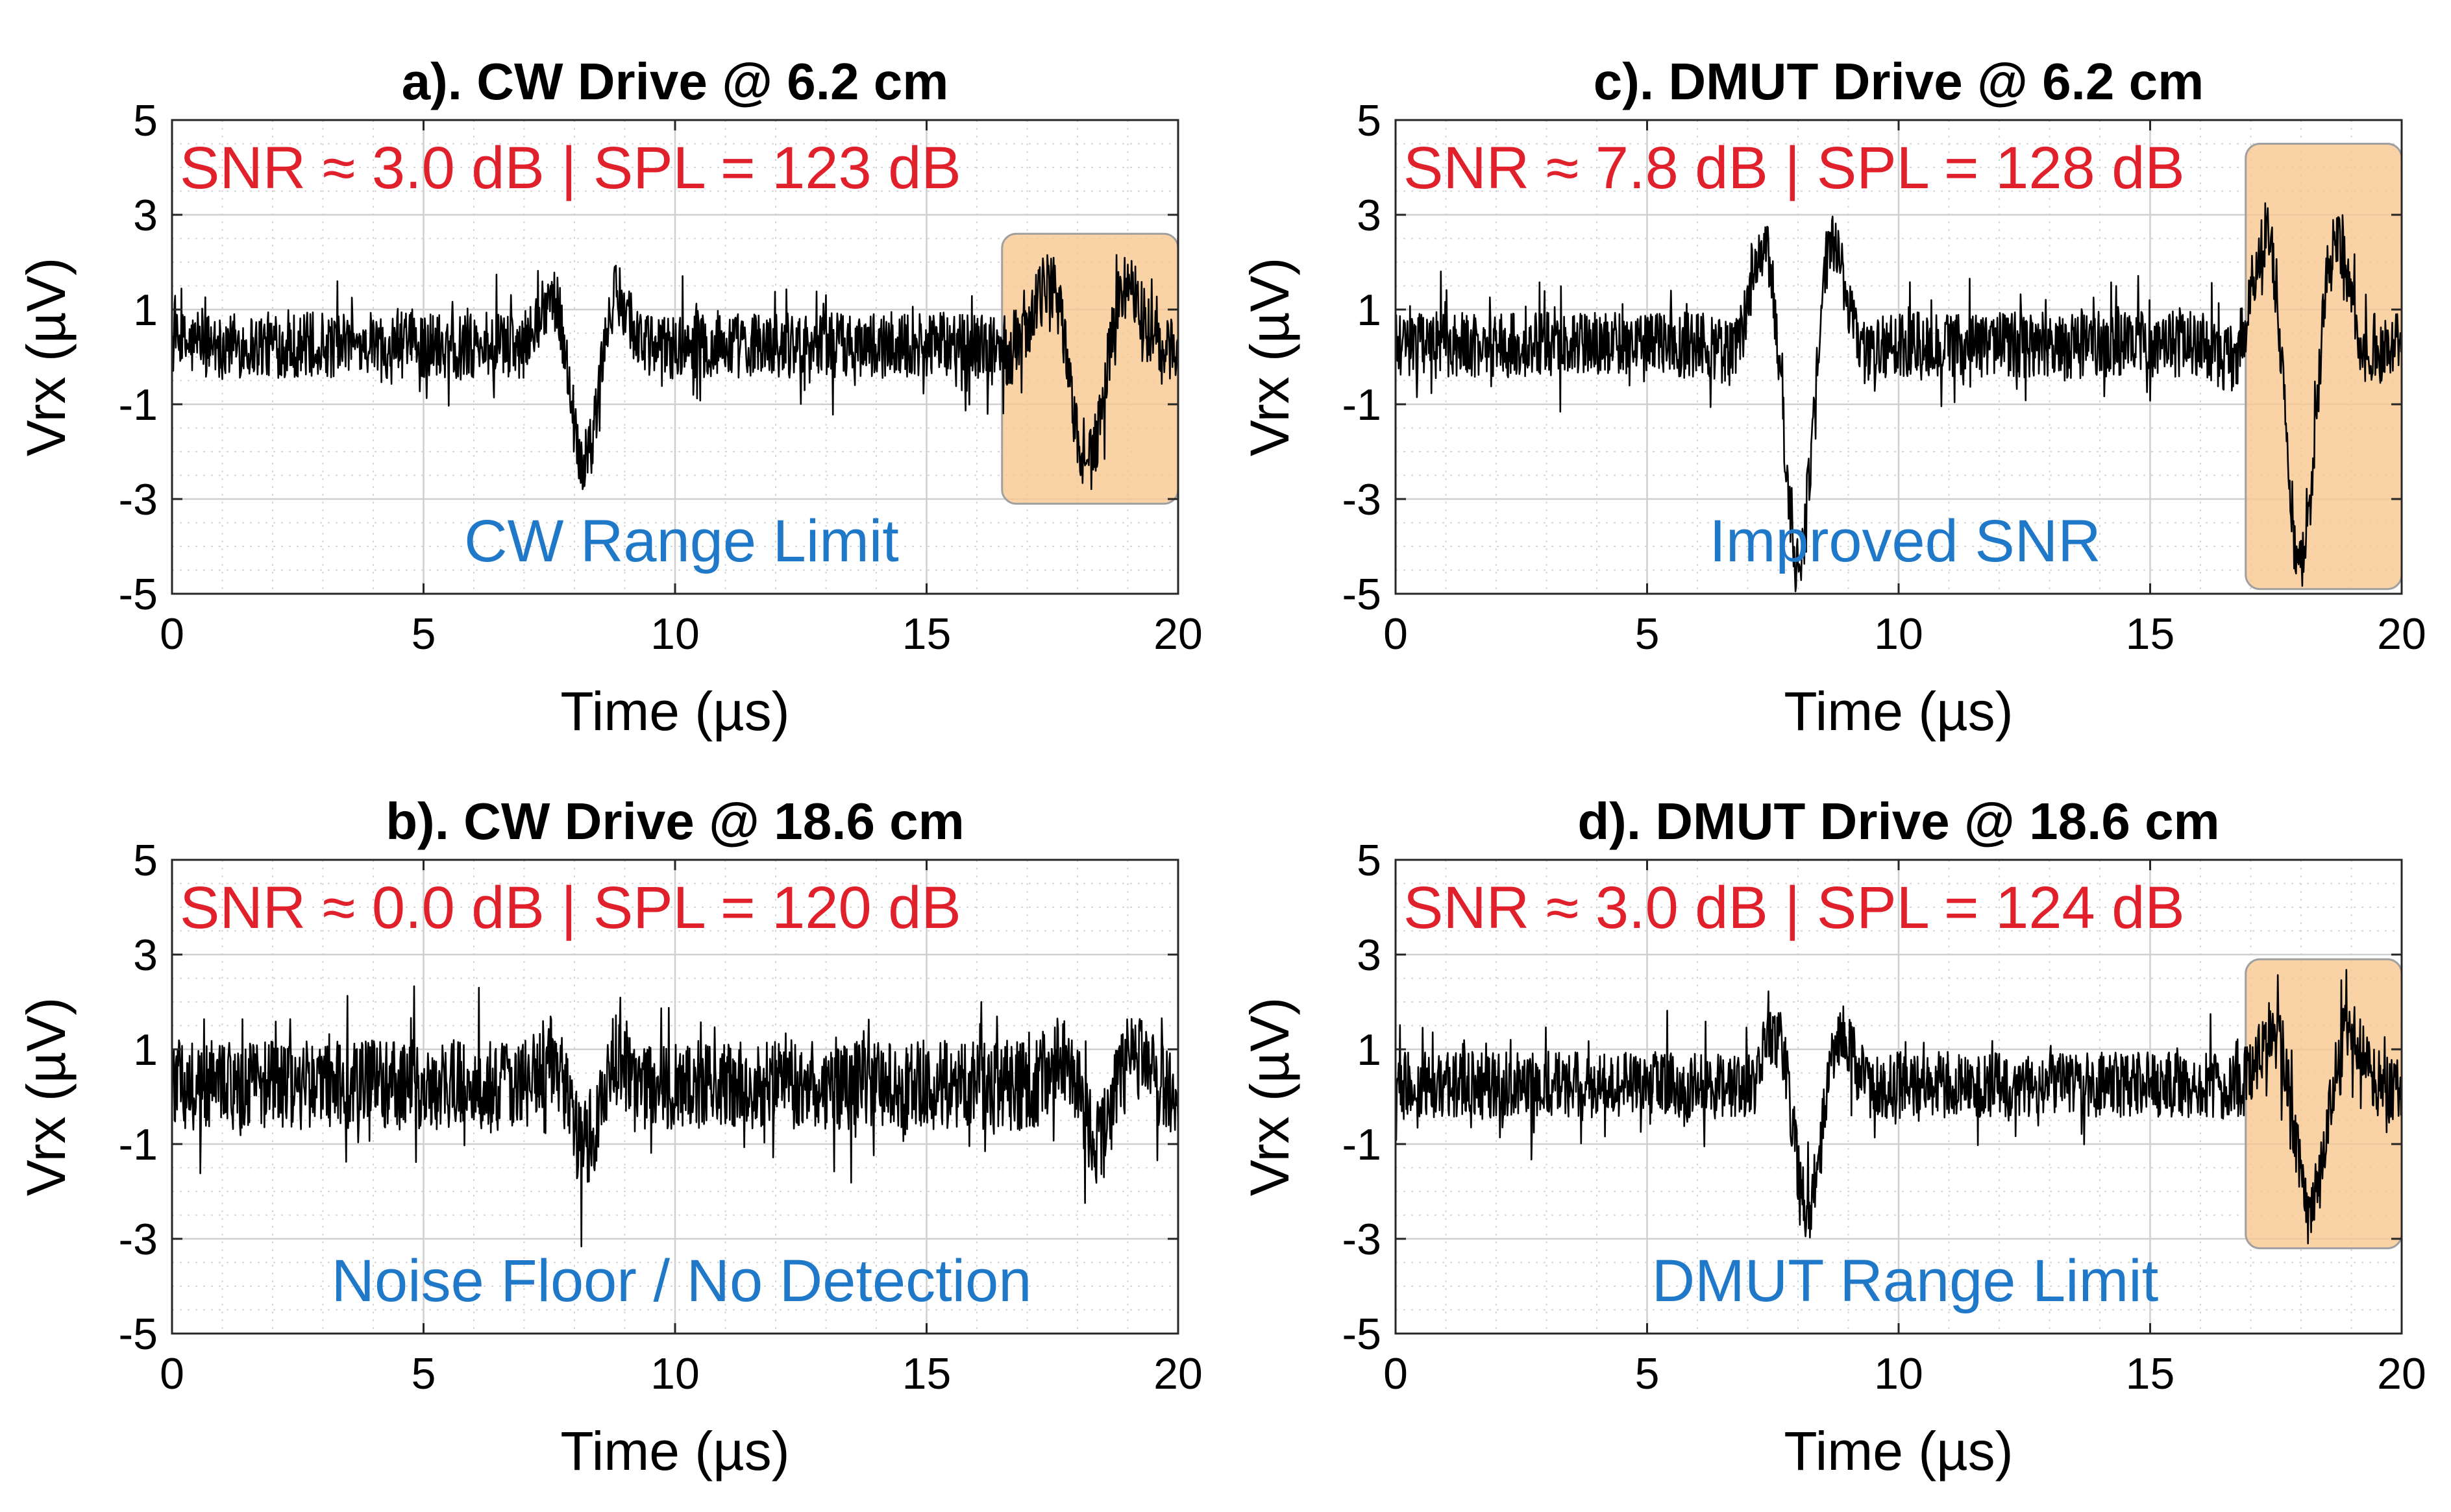 The height and width of the screenshot is (1512, 2451). I want to click on snr-annotation: SNR ≈ 3.0 dB | SPL = 124 dB, so click(1794, 908).